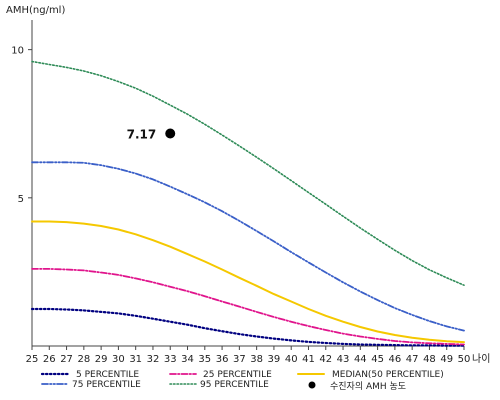 The image size is (500, 400). I want to click on x-tick-label-33: 33, so click(170, 359).